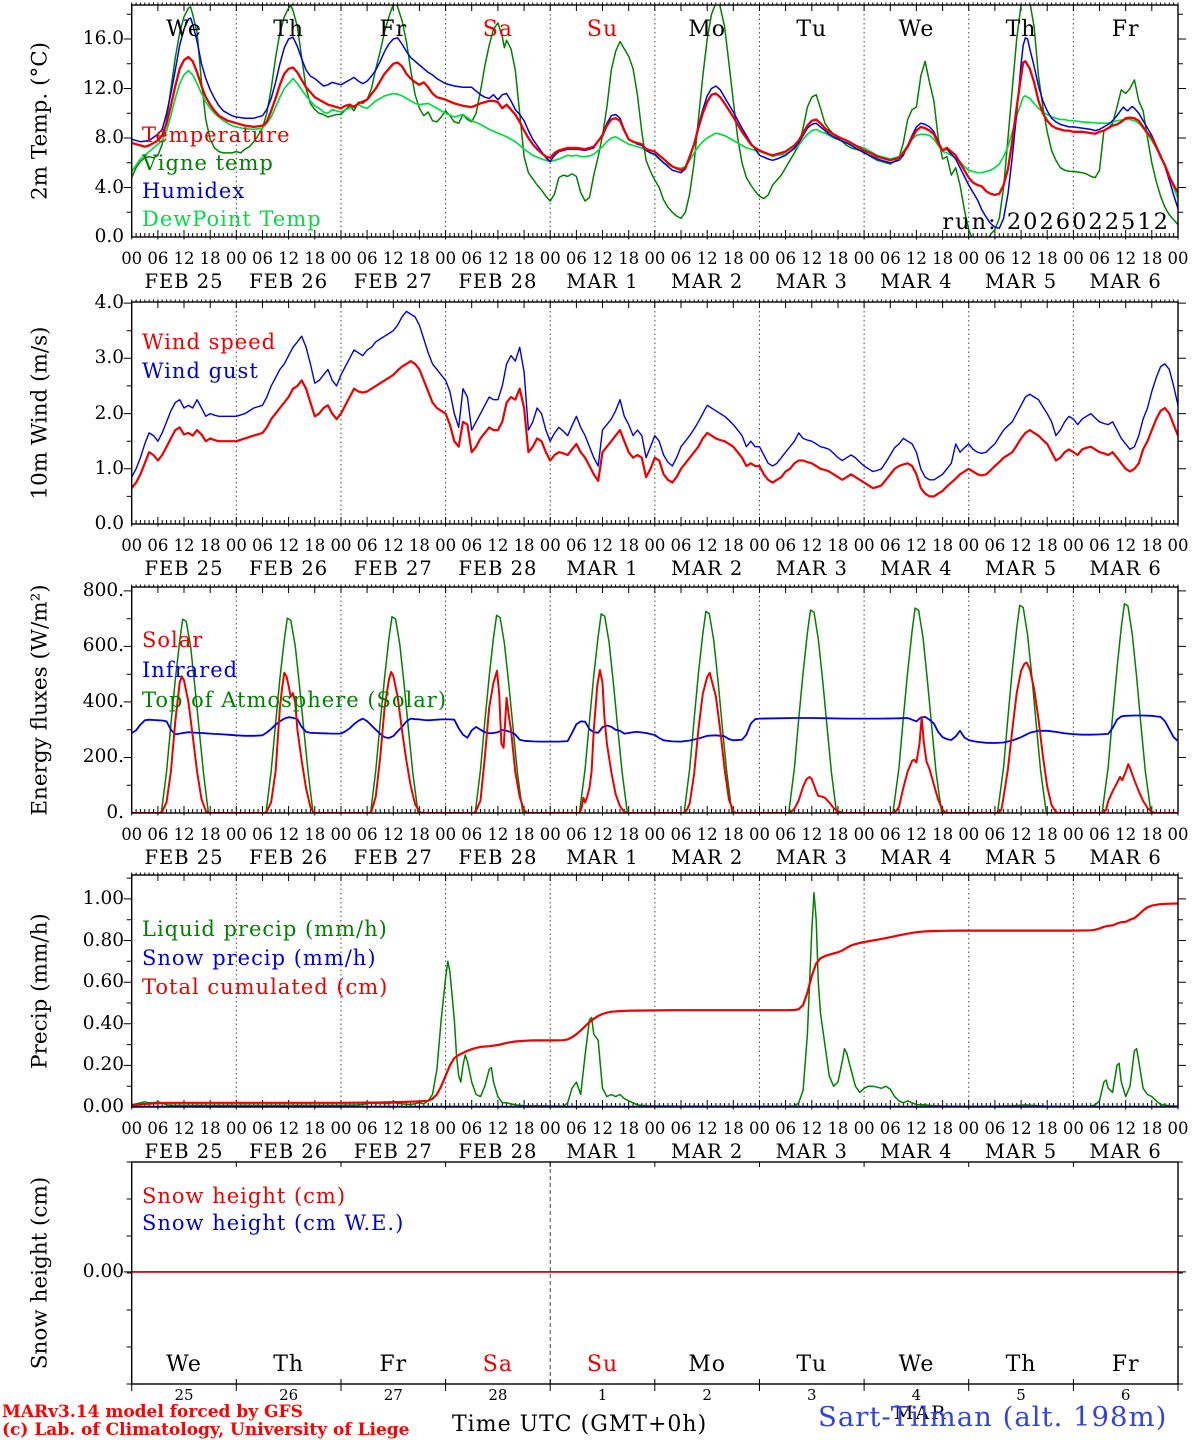 The width and height of the screenshot is (1194, 1440). What do you see at coordinates (40, 413) in the screenshot?
I see `wind-axis-title: 10m Wind (m/s)` at bounding box center [40, 413].